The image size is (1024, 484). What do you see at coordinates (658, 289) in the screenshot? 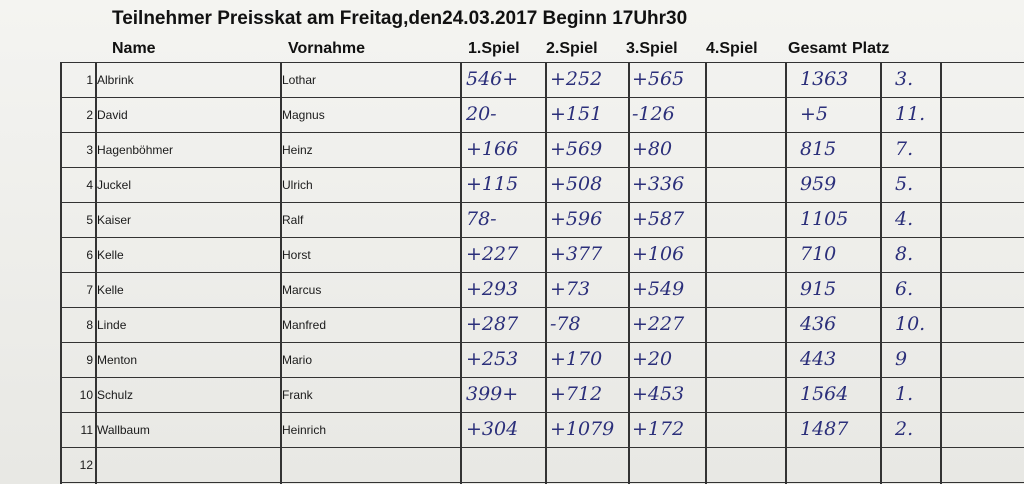
I see `handwritten-spiel3: +549` at bounding box center [658, 289].